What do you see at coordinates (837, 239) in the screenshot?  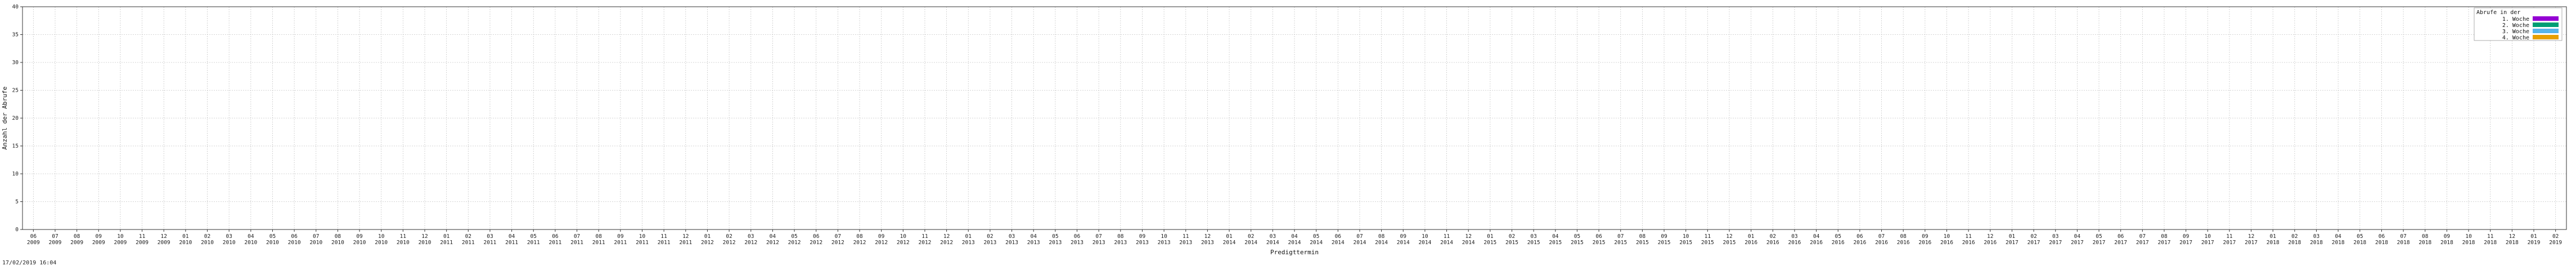 I see `x-tick-label: 07 2012` at bounding box center [837, 239].